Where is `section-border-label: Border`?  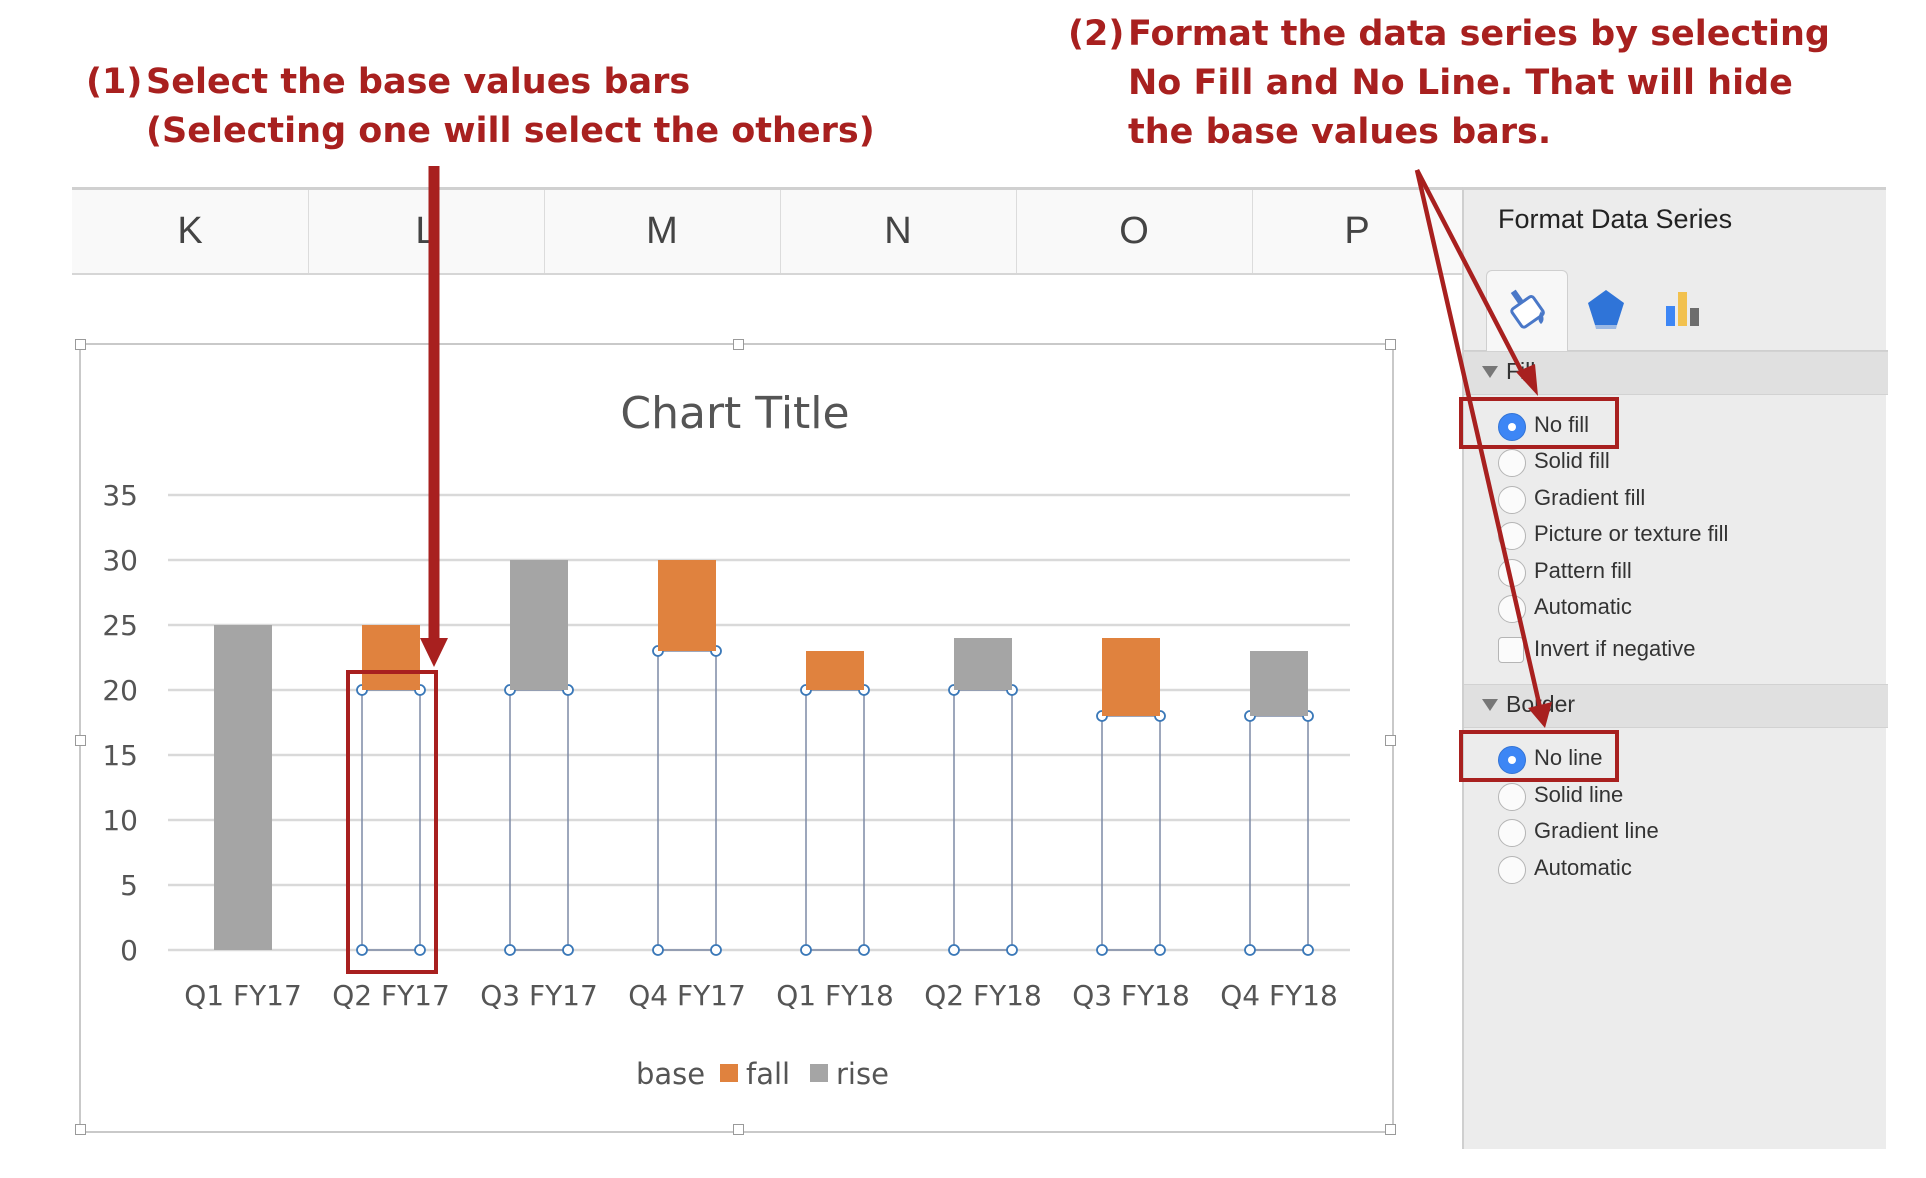 section-border-label: Border is located at coordinates (1541, 704).